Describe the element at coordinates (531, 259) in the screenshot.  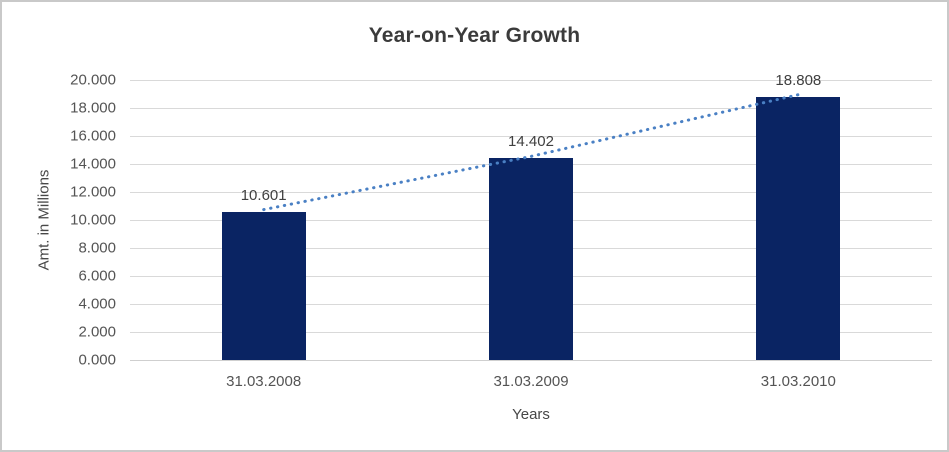
I see `bar-31.03.2009` at that location.